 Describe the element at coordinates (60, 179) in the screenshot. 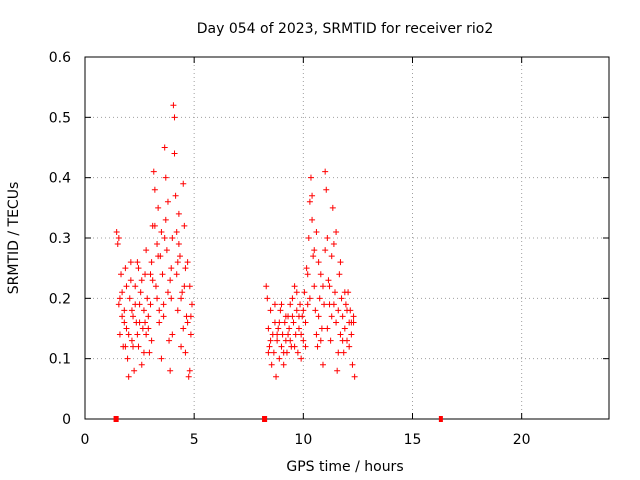

I see `y-tick-label: 0.4` at that location.